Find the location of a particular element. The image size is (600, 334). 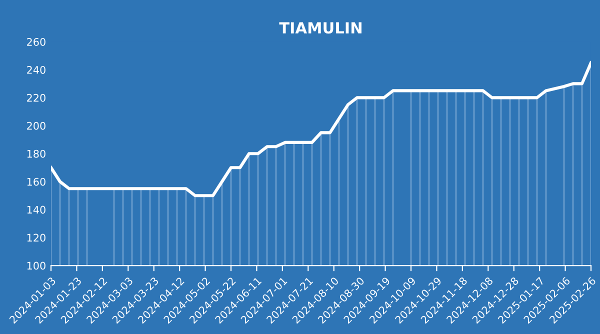

y-tick-label: 240 is located at coordinates (36, 70).